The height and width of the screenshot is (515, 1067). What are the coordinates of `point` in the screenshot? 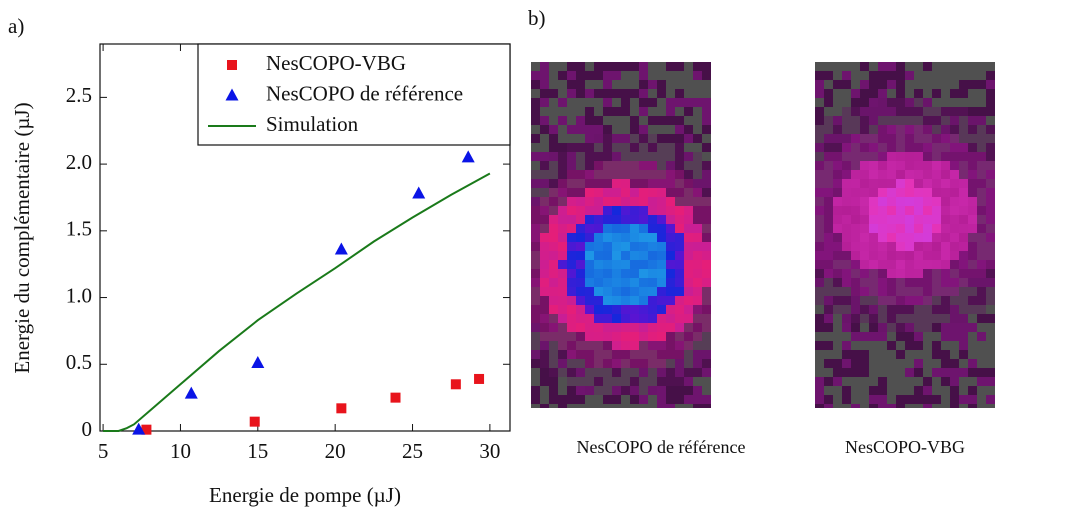 It's located at (341, 408).